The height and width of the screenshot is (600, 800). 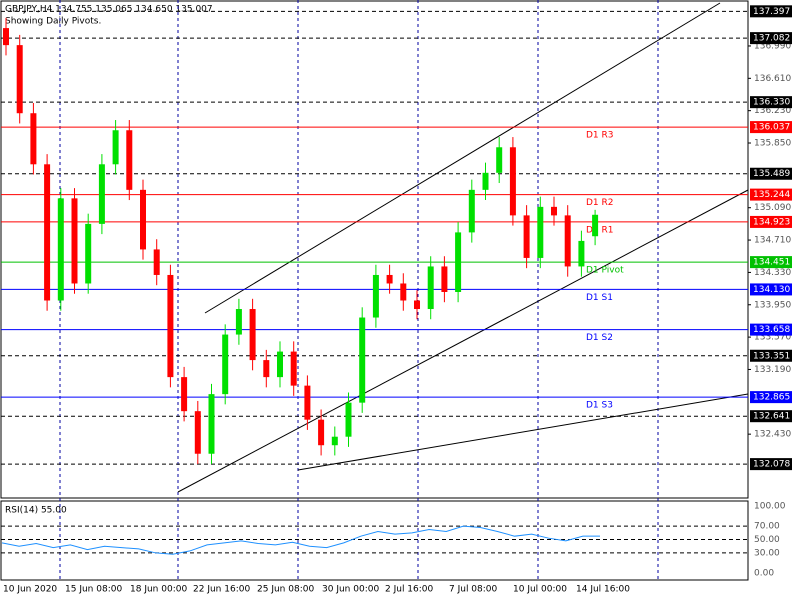 What do you see at coordinates (603, 590) in the screenshot?
I see `x-tick-label: 14 Jul 16:00` at bounding box center [603, 590].